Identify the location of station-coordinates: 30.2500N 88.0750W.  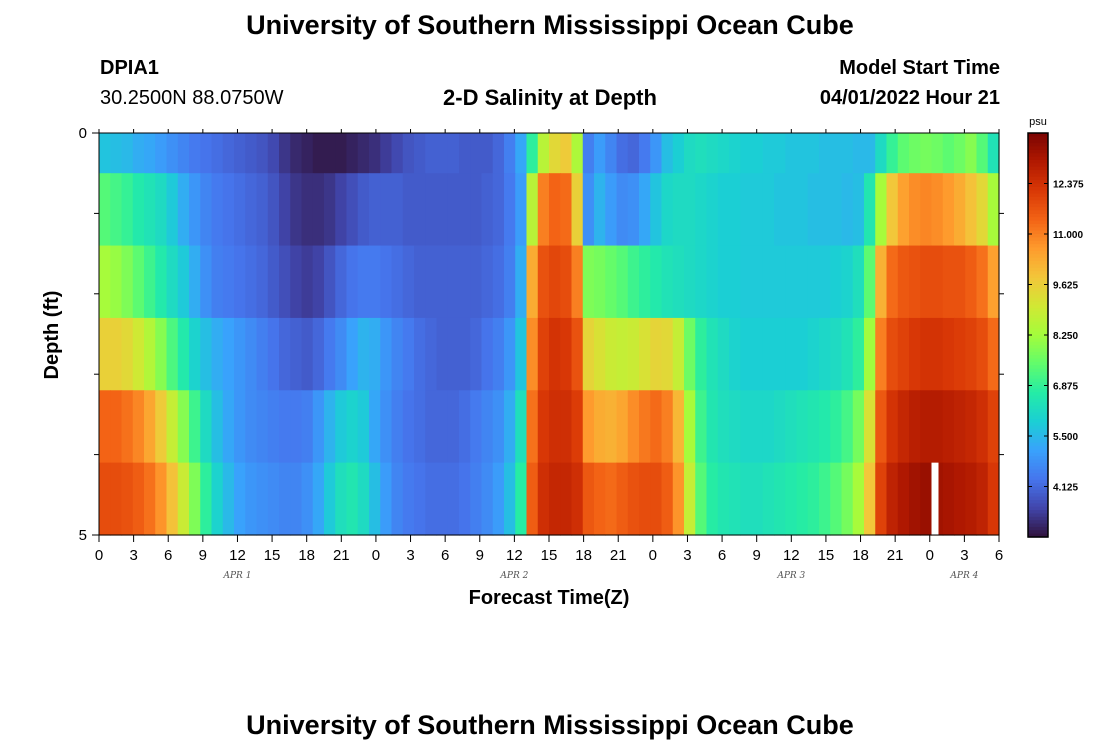
(192, 98).